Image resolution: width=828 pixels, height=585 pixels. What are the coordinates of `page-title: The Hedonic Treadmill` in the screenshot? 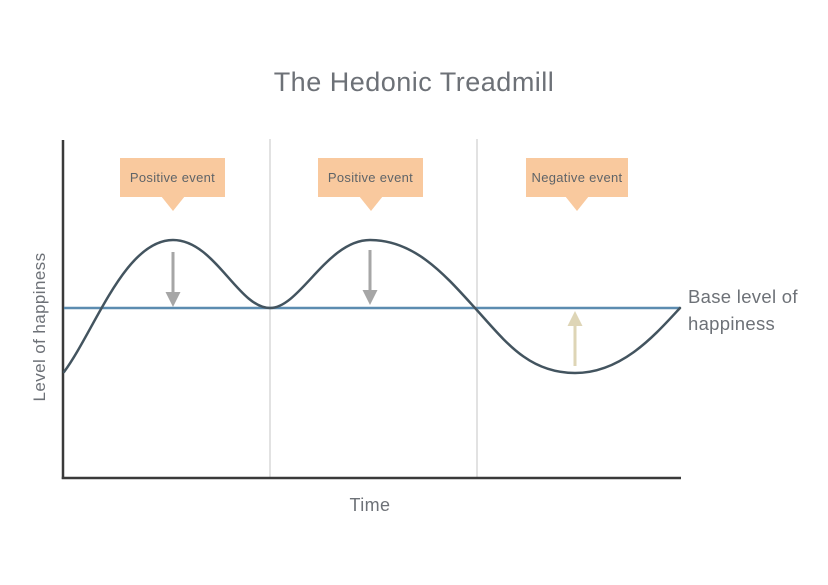 It's located at (414, 82).